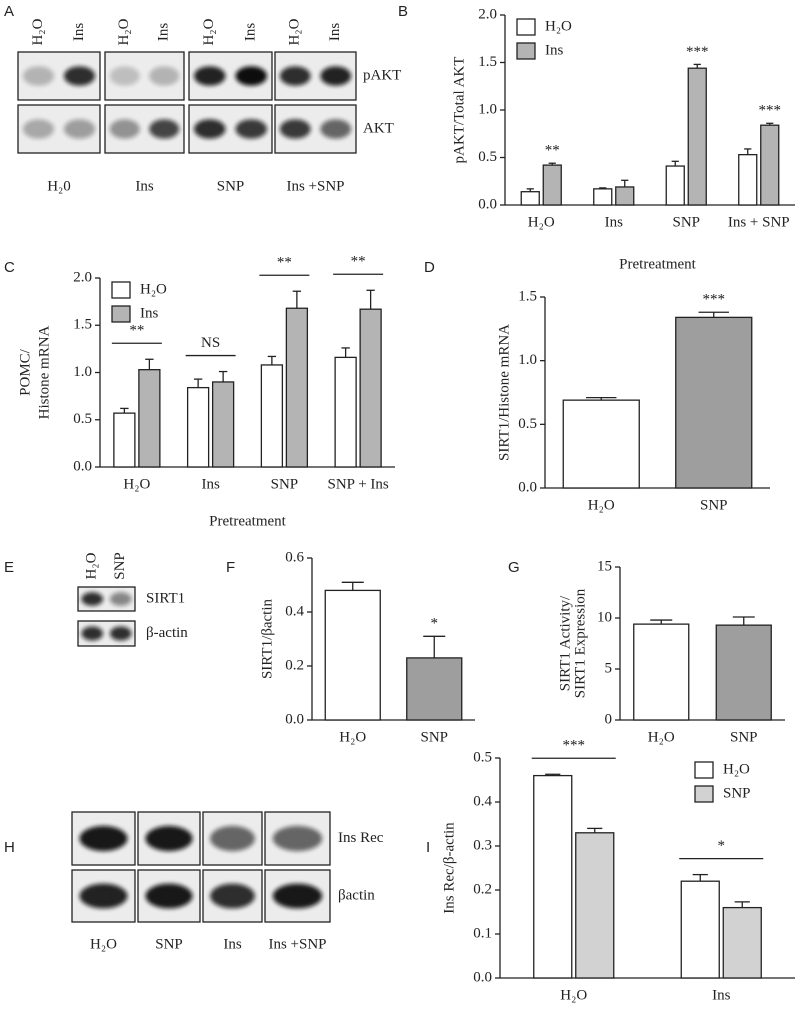 The height and width of the screenshot is (1010, 800). I want to click on y-axis-label: pAKT/Total AKT, so click(459, 110).